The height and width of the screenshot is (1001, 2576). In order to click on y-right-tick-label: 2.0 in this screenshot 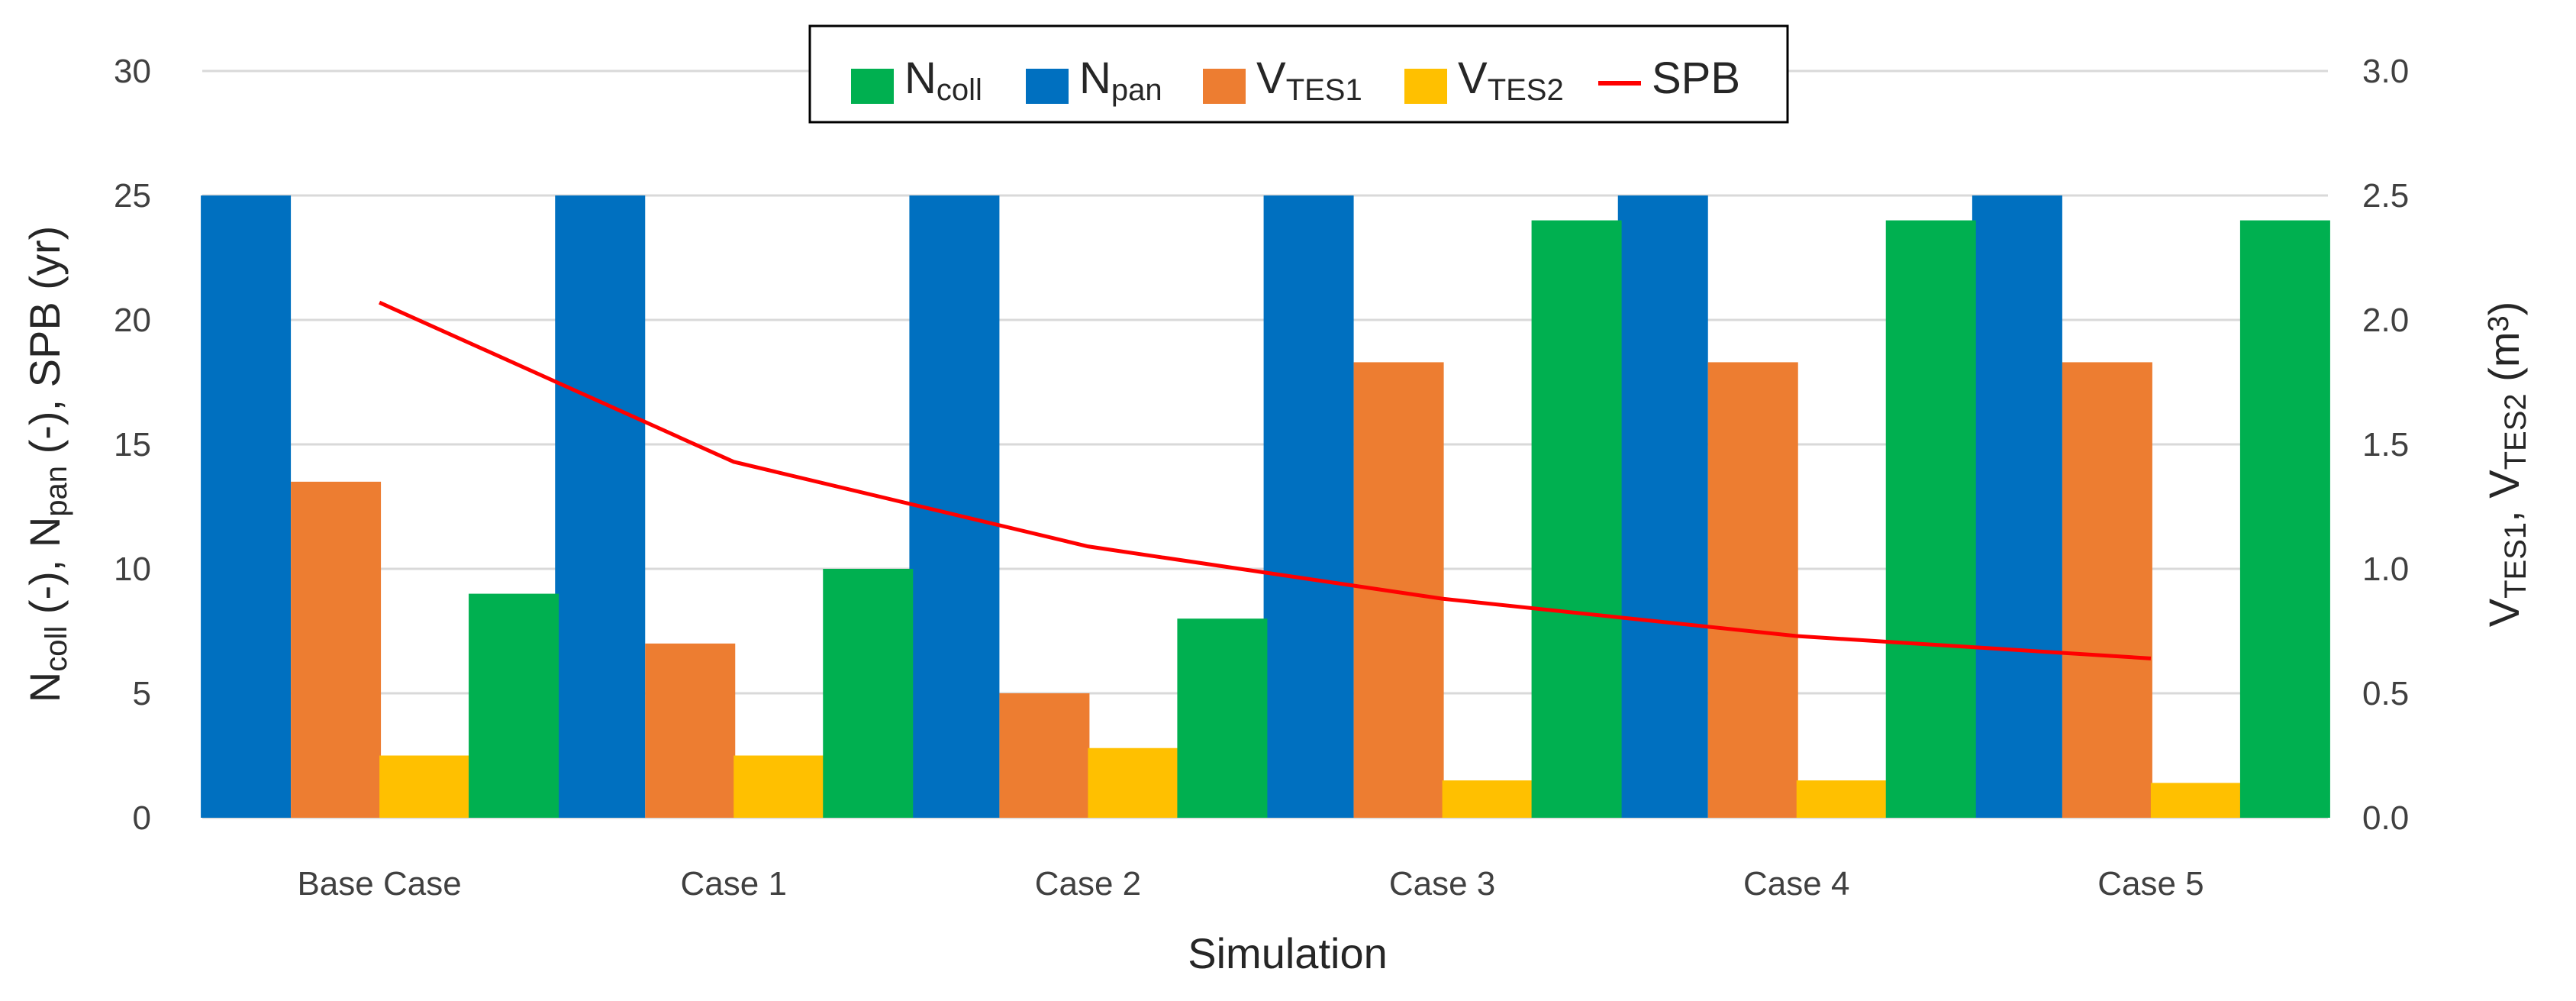, I will do `click(2386, 320)`.